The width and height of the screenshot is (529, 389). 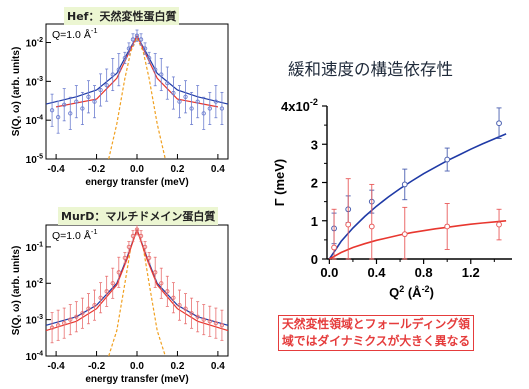 What do you see at coordinates (34, 82) in the screenshot?
I see `hef-ytick-label: 10⁻³` at bounding box center [34, 82].